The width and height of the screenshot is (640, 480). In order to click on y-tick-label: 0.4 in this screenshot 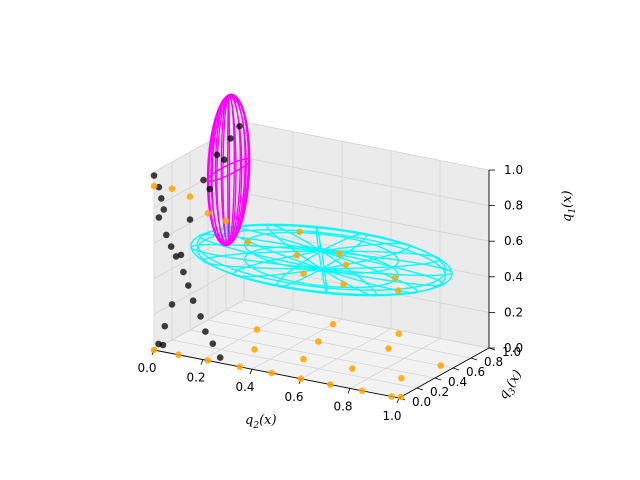, I will do `click(457, 382)`.